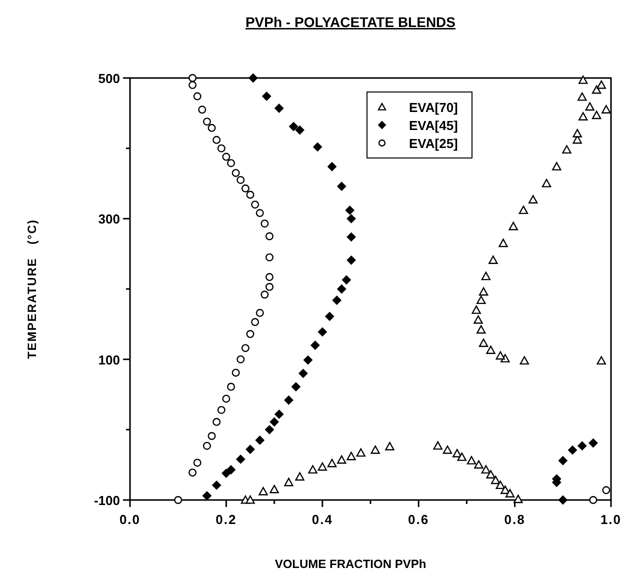 This screenshot has height=585, width=627. Describe the element at coordinates (433, 125) in the screenshot. I see `legend-label: EVA[45]` at that location.